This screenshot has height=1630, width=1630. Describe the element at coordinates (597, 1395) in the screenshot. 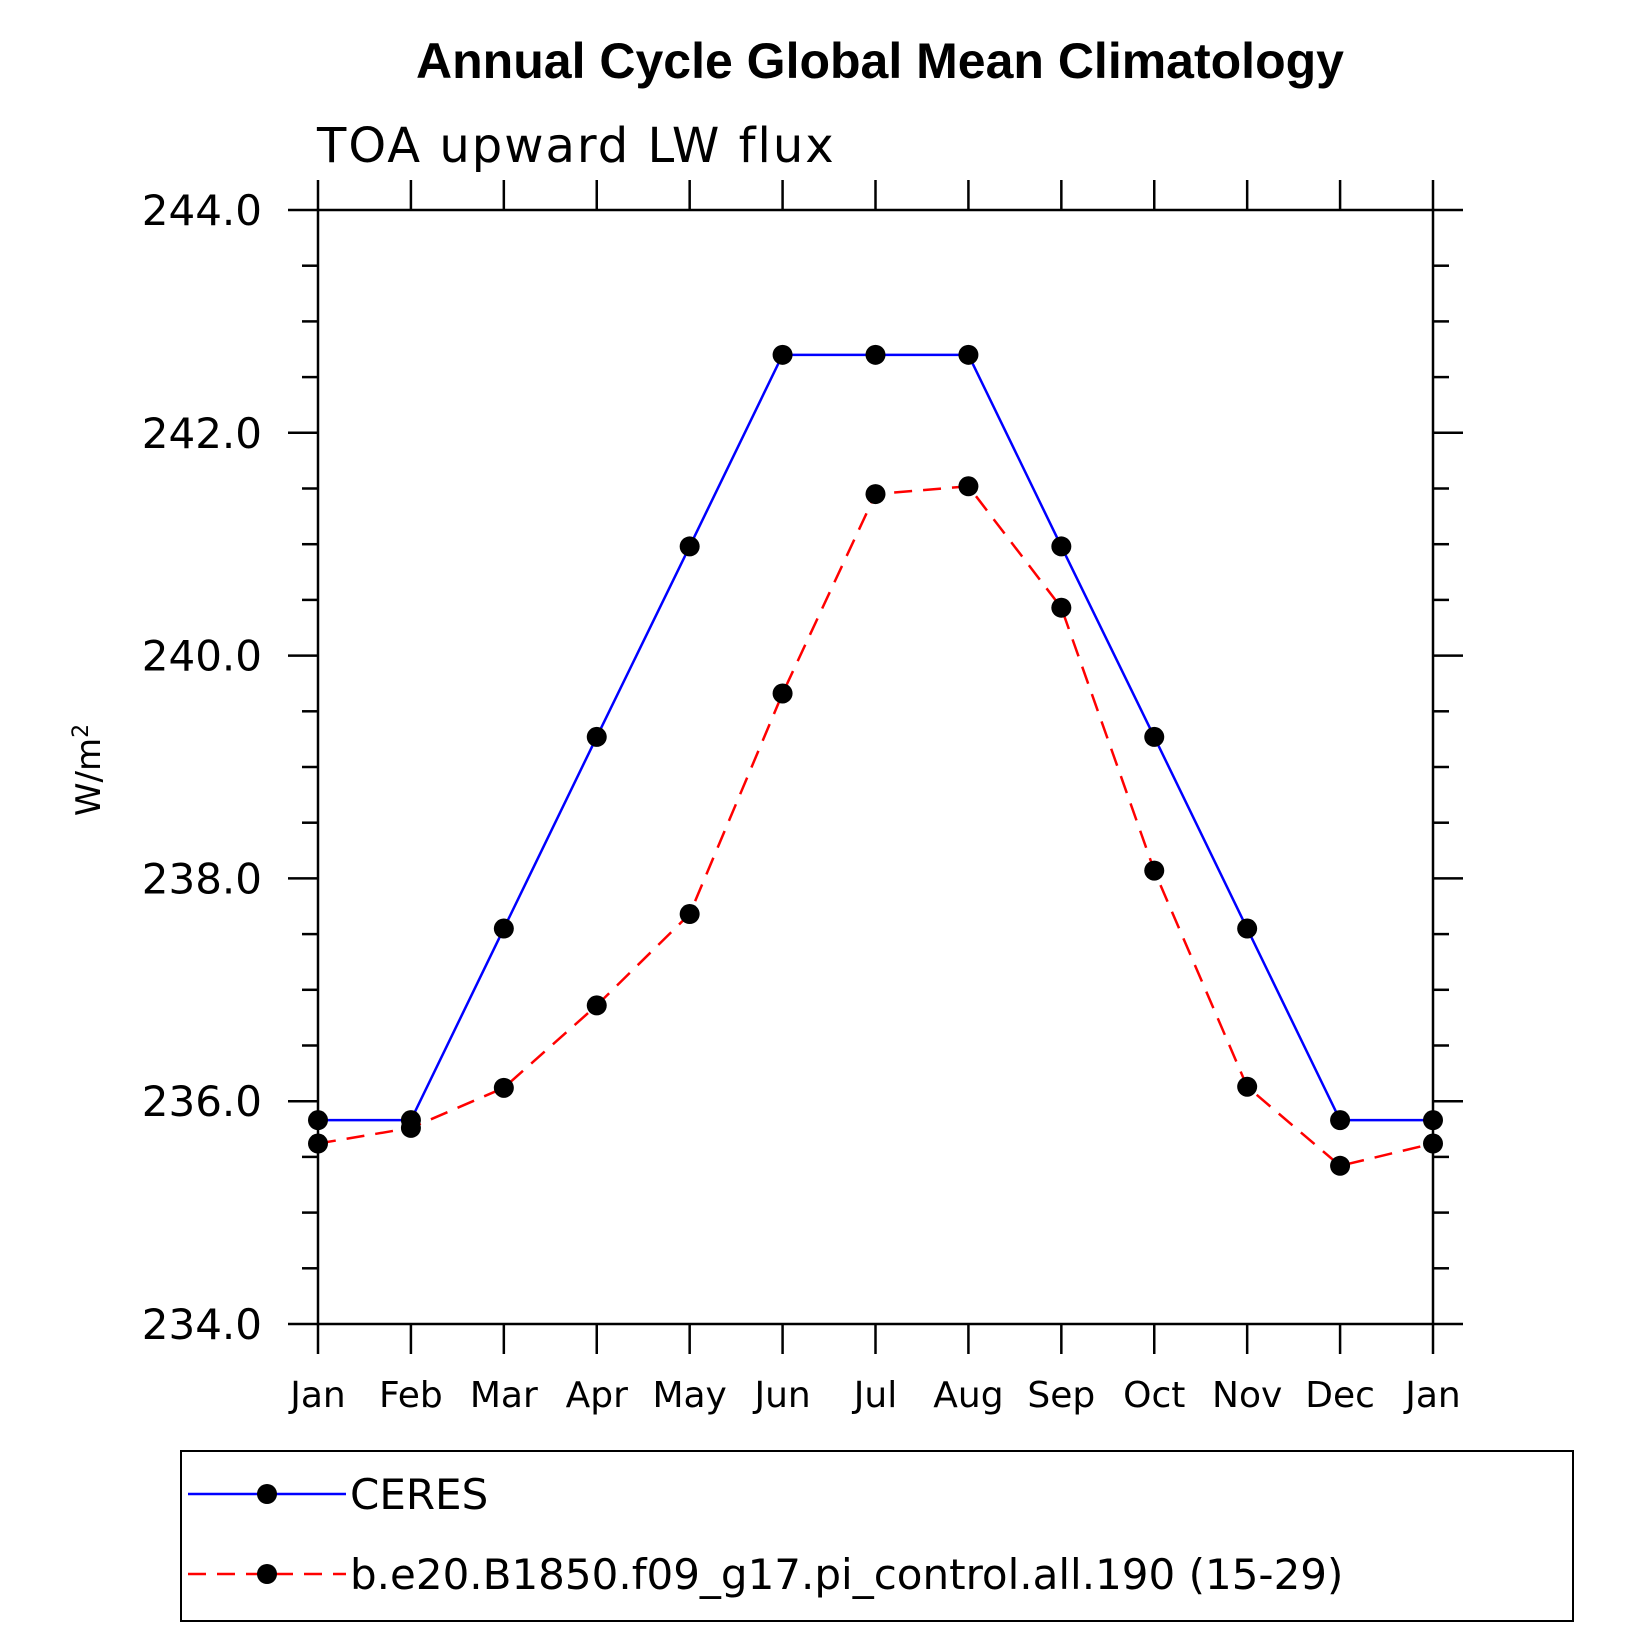

I see `x-tick-label: Apr` at that location.